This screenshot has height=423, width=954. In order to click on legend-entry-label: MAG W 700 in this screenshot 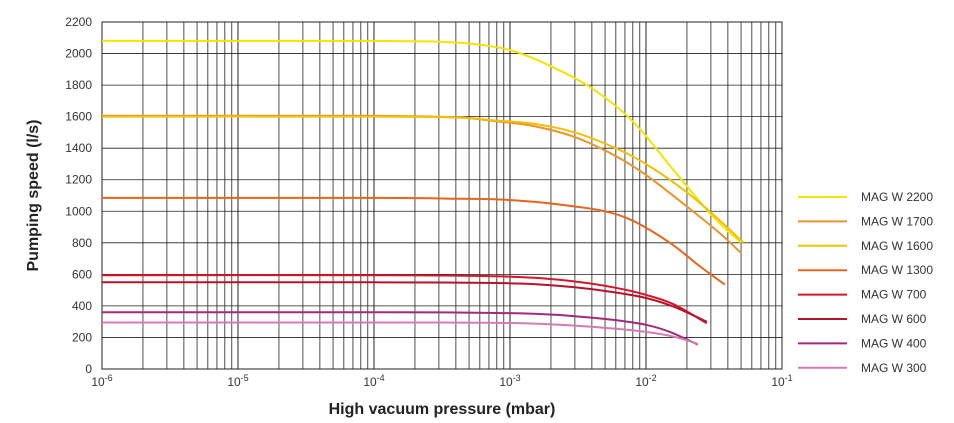, I will do `click(894, 295)`.